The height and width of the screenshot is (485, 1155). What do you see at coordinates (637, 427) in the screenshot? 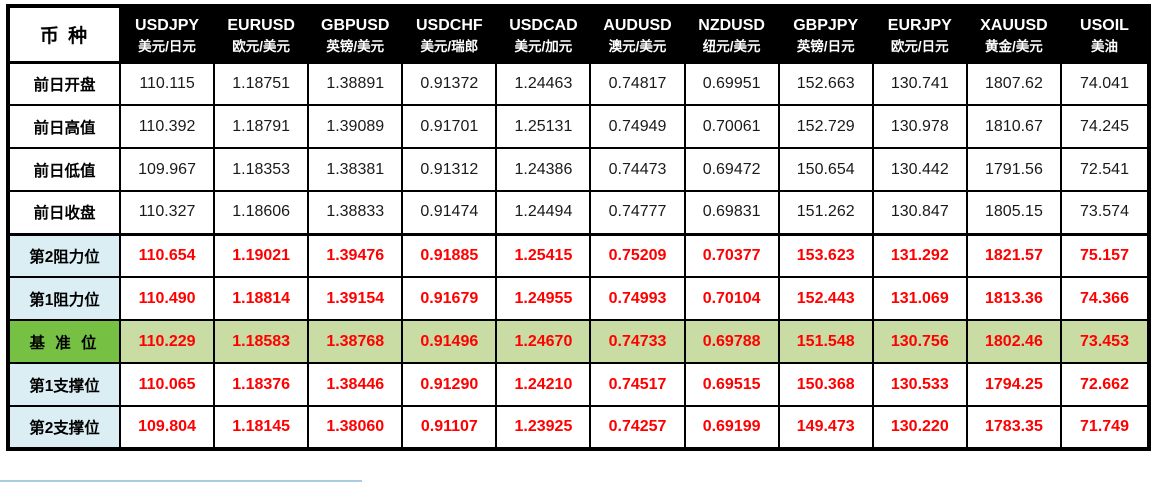
I see `cell-audusd: 0.74257` at bounding box center [637, 427].